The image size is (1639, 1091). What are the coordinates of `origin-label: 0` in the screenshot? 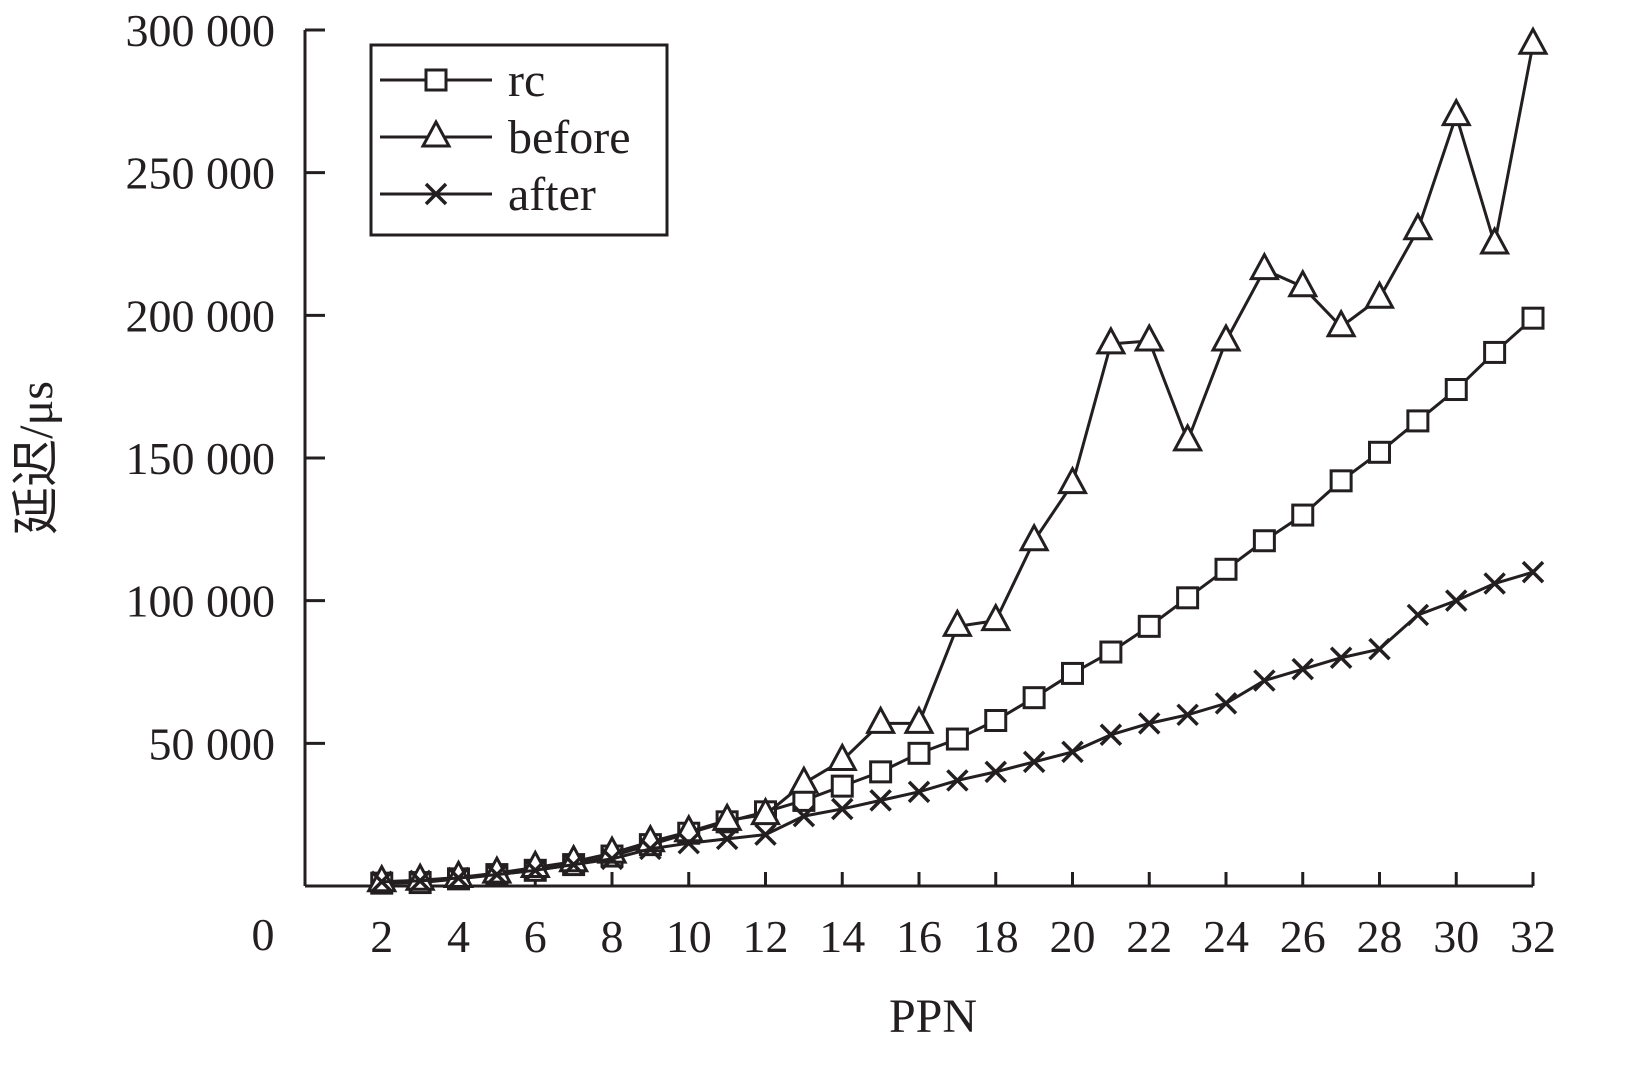 It's located at (263, 934).